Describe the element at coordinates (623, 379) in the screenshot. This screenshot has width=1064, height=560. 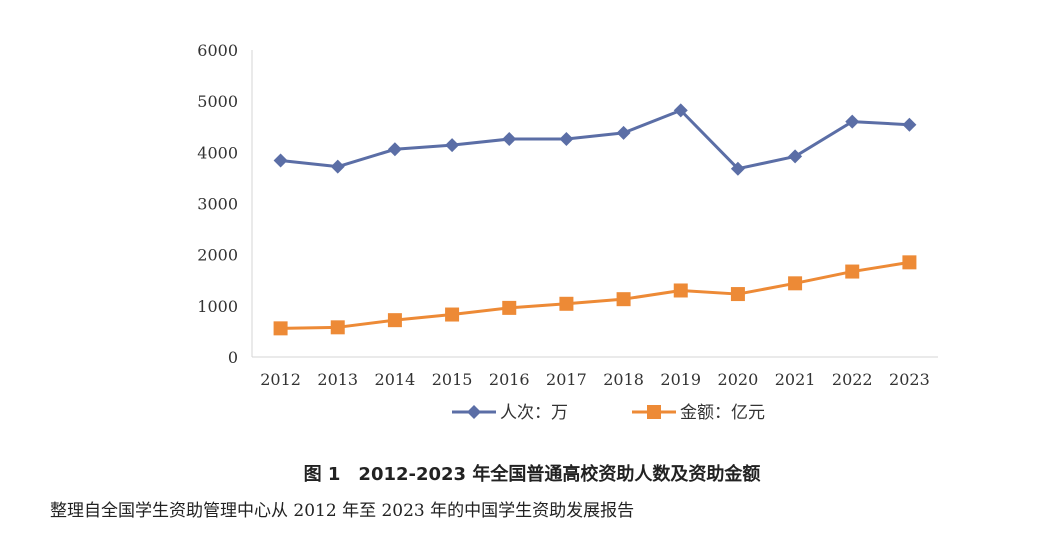
I see `x-tick-label: 2018` at that location.